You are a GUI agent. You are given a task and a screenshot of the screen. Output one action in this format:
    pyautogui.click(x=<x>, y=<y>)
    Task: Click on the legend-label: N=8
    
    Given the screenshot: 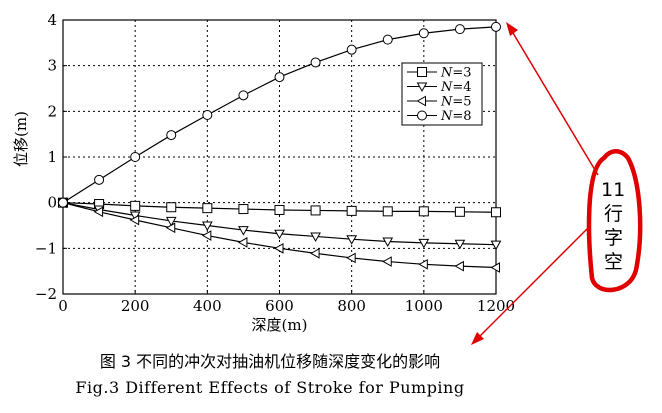 What is the action you would take?
    pyautogui.click(x=456, y=116)
    